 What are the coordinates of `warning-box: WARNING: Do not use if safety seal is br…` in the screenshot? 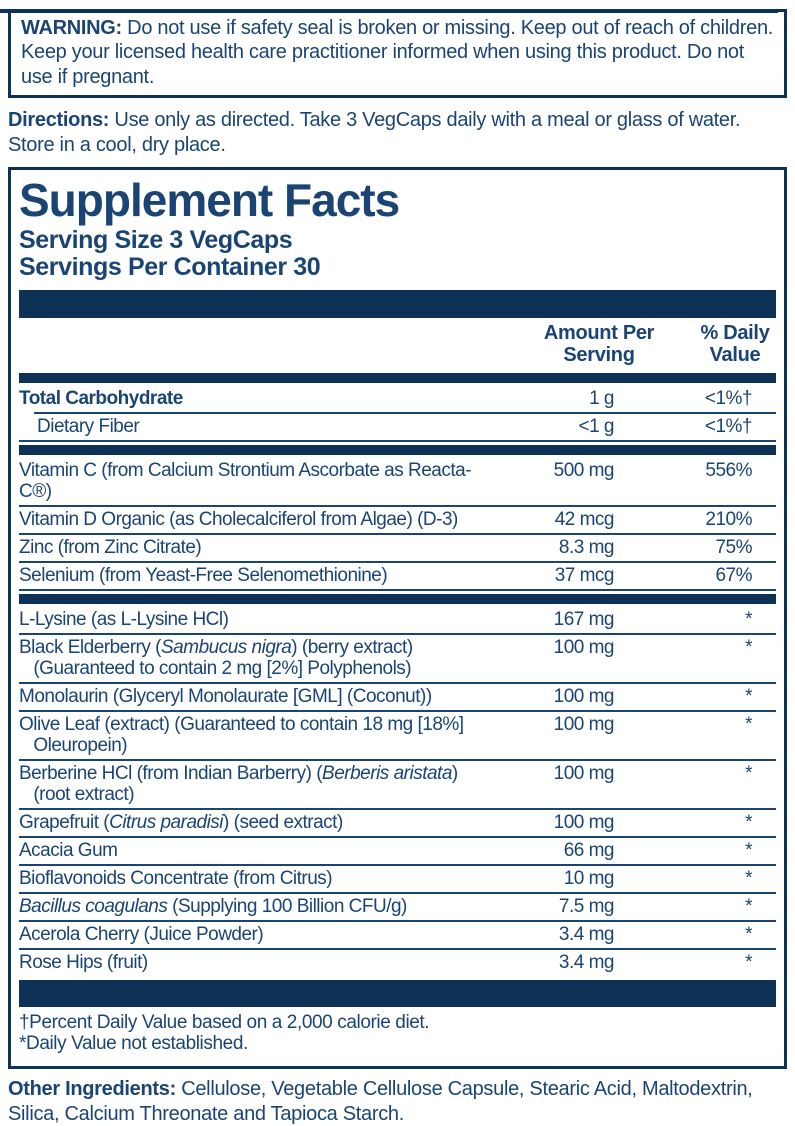 It's located at (397, 54).